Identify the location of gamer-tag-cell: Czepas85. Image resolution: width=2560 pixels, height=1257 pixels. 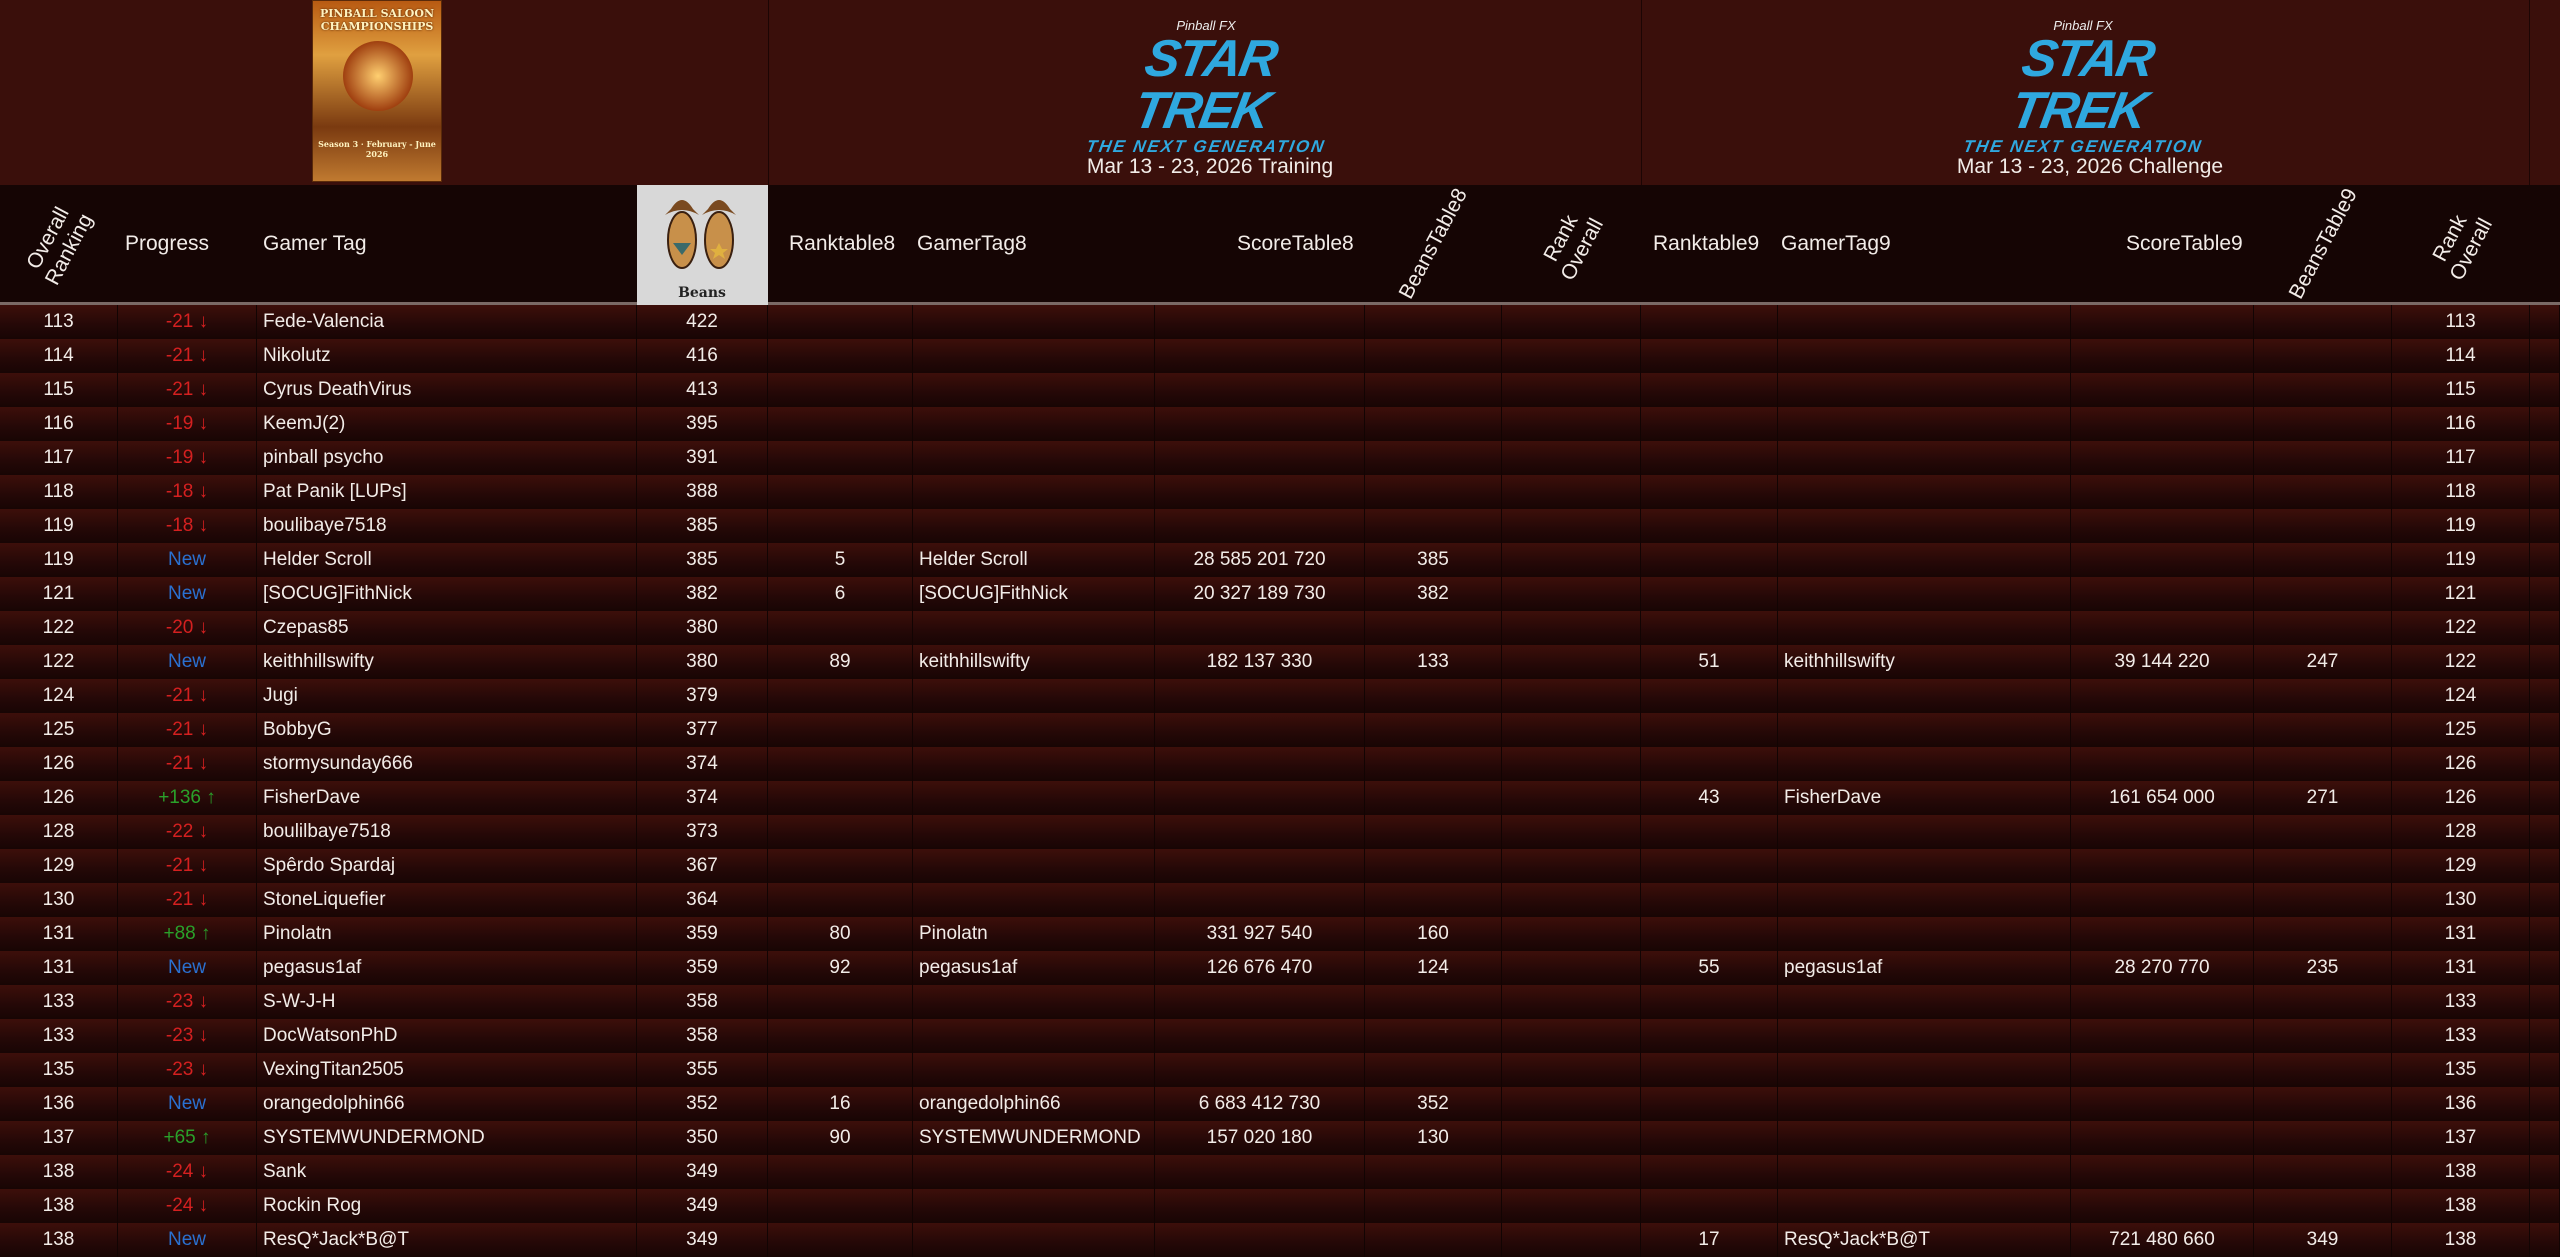
(447, 628).